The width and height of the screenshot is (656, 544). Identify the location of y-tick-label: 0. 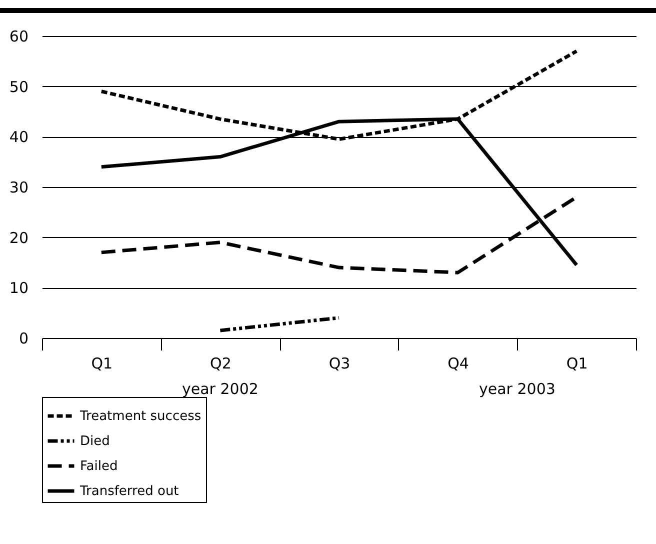
(23, 339).